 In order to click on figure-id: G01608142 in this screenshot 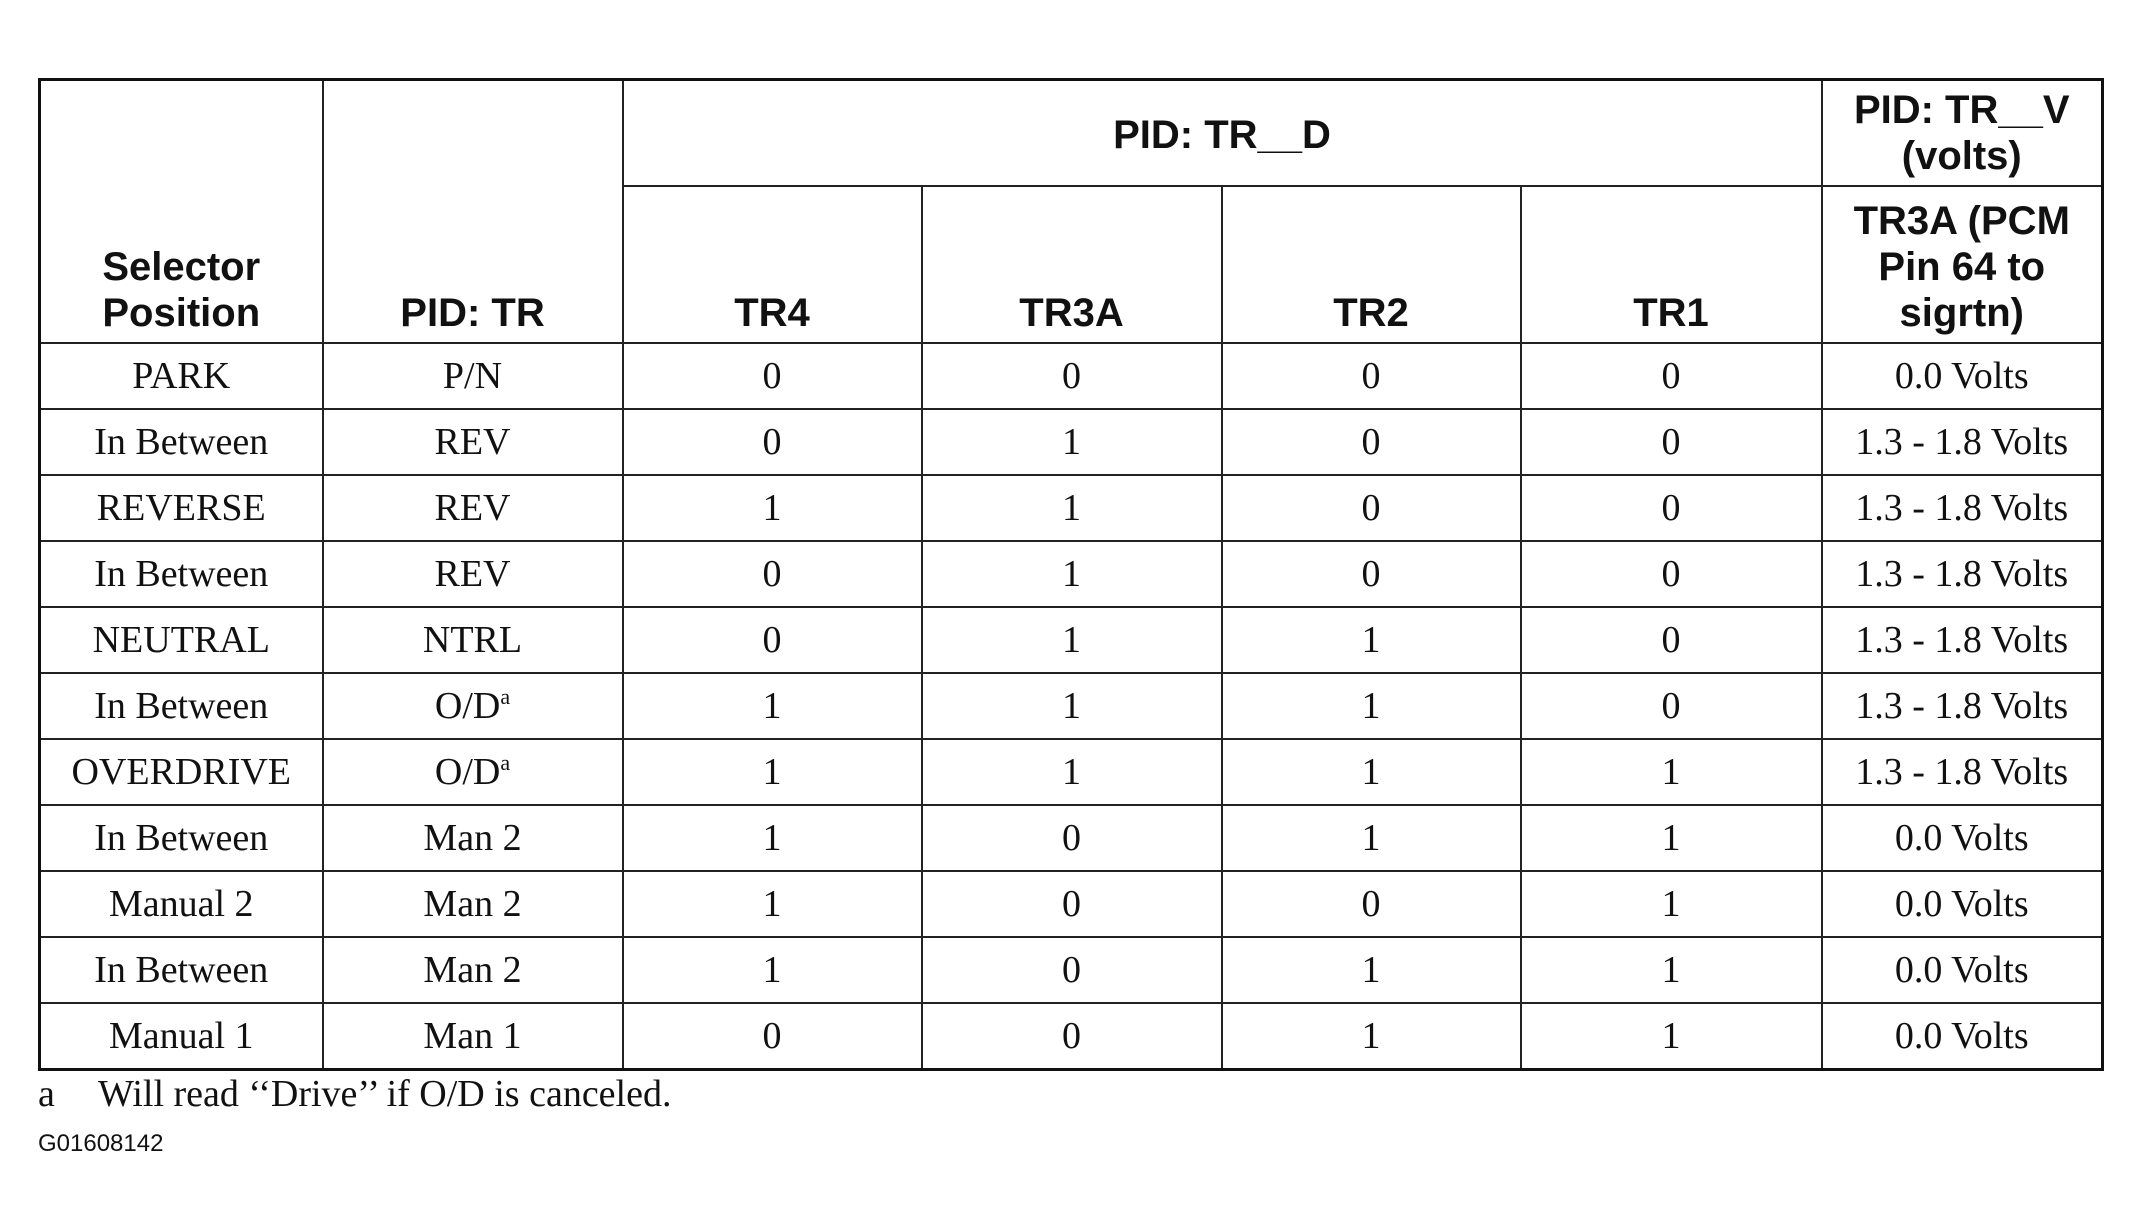, I will do `click(101, 1143)`.